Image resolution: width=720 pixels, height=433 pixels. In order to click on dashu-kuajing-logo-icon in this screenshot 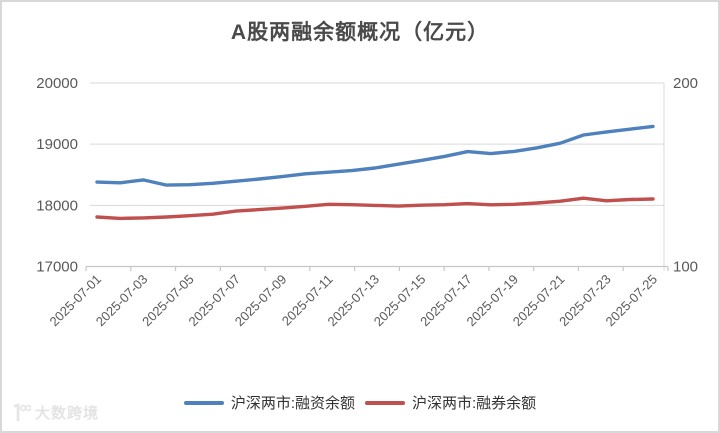, I will do `click(22, 411)`.